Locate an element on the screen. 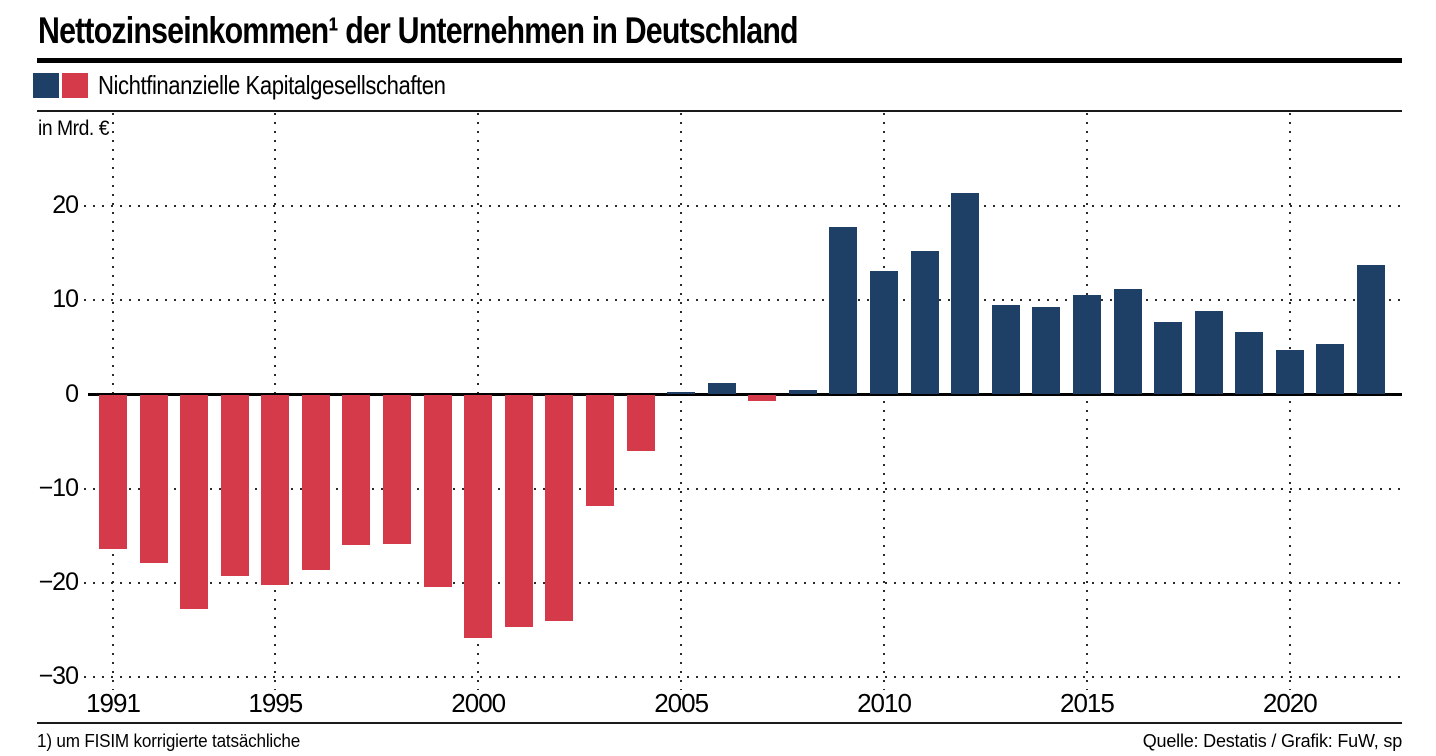  bar-1993 is located at coordinates (194, 502).